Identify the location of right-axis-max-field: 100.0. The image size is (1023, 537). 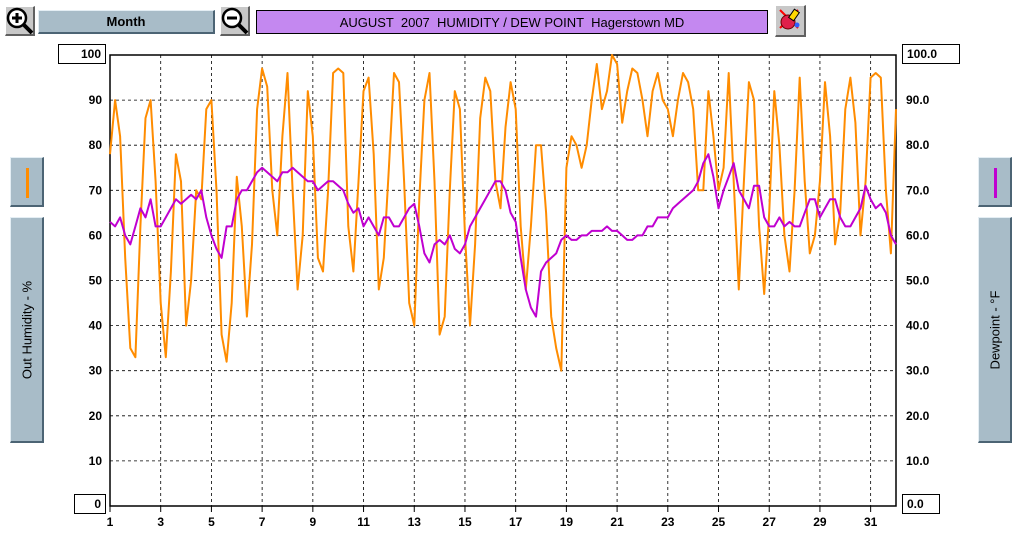
(931, 54).